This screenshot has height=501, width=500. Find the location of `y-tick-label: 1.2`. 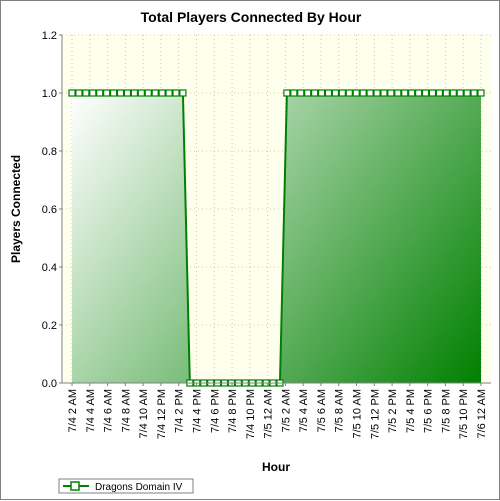

y-tick-label: 1.2 is located at coordinates (49, 36).